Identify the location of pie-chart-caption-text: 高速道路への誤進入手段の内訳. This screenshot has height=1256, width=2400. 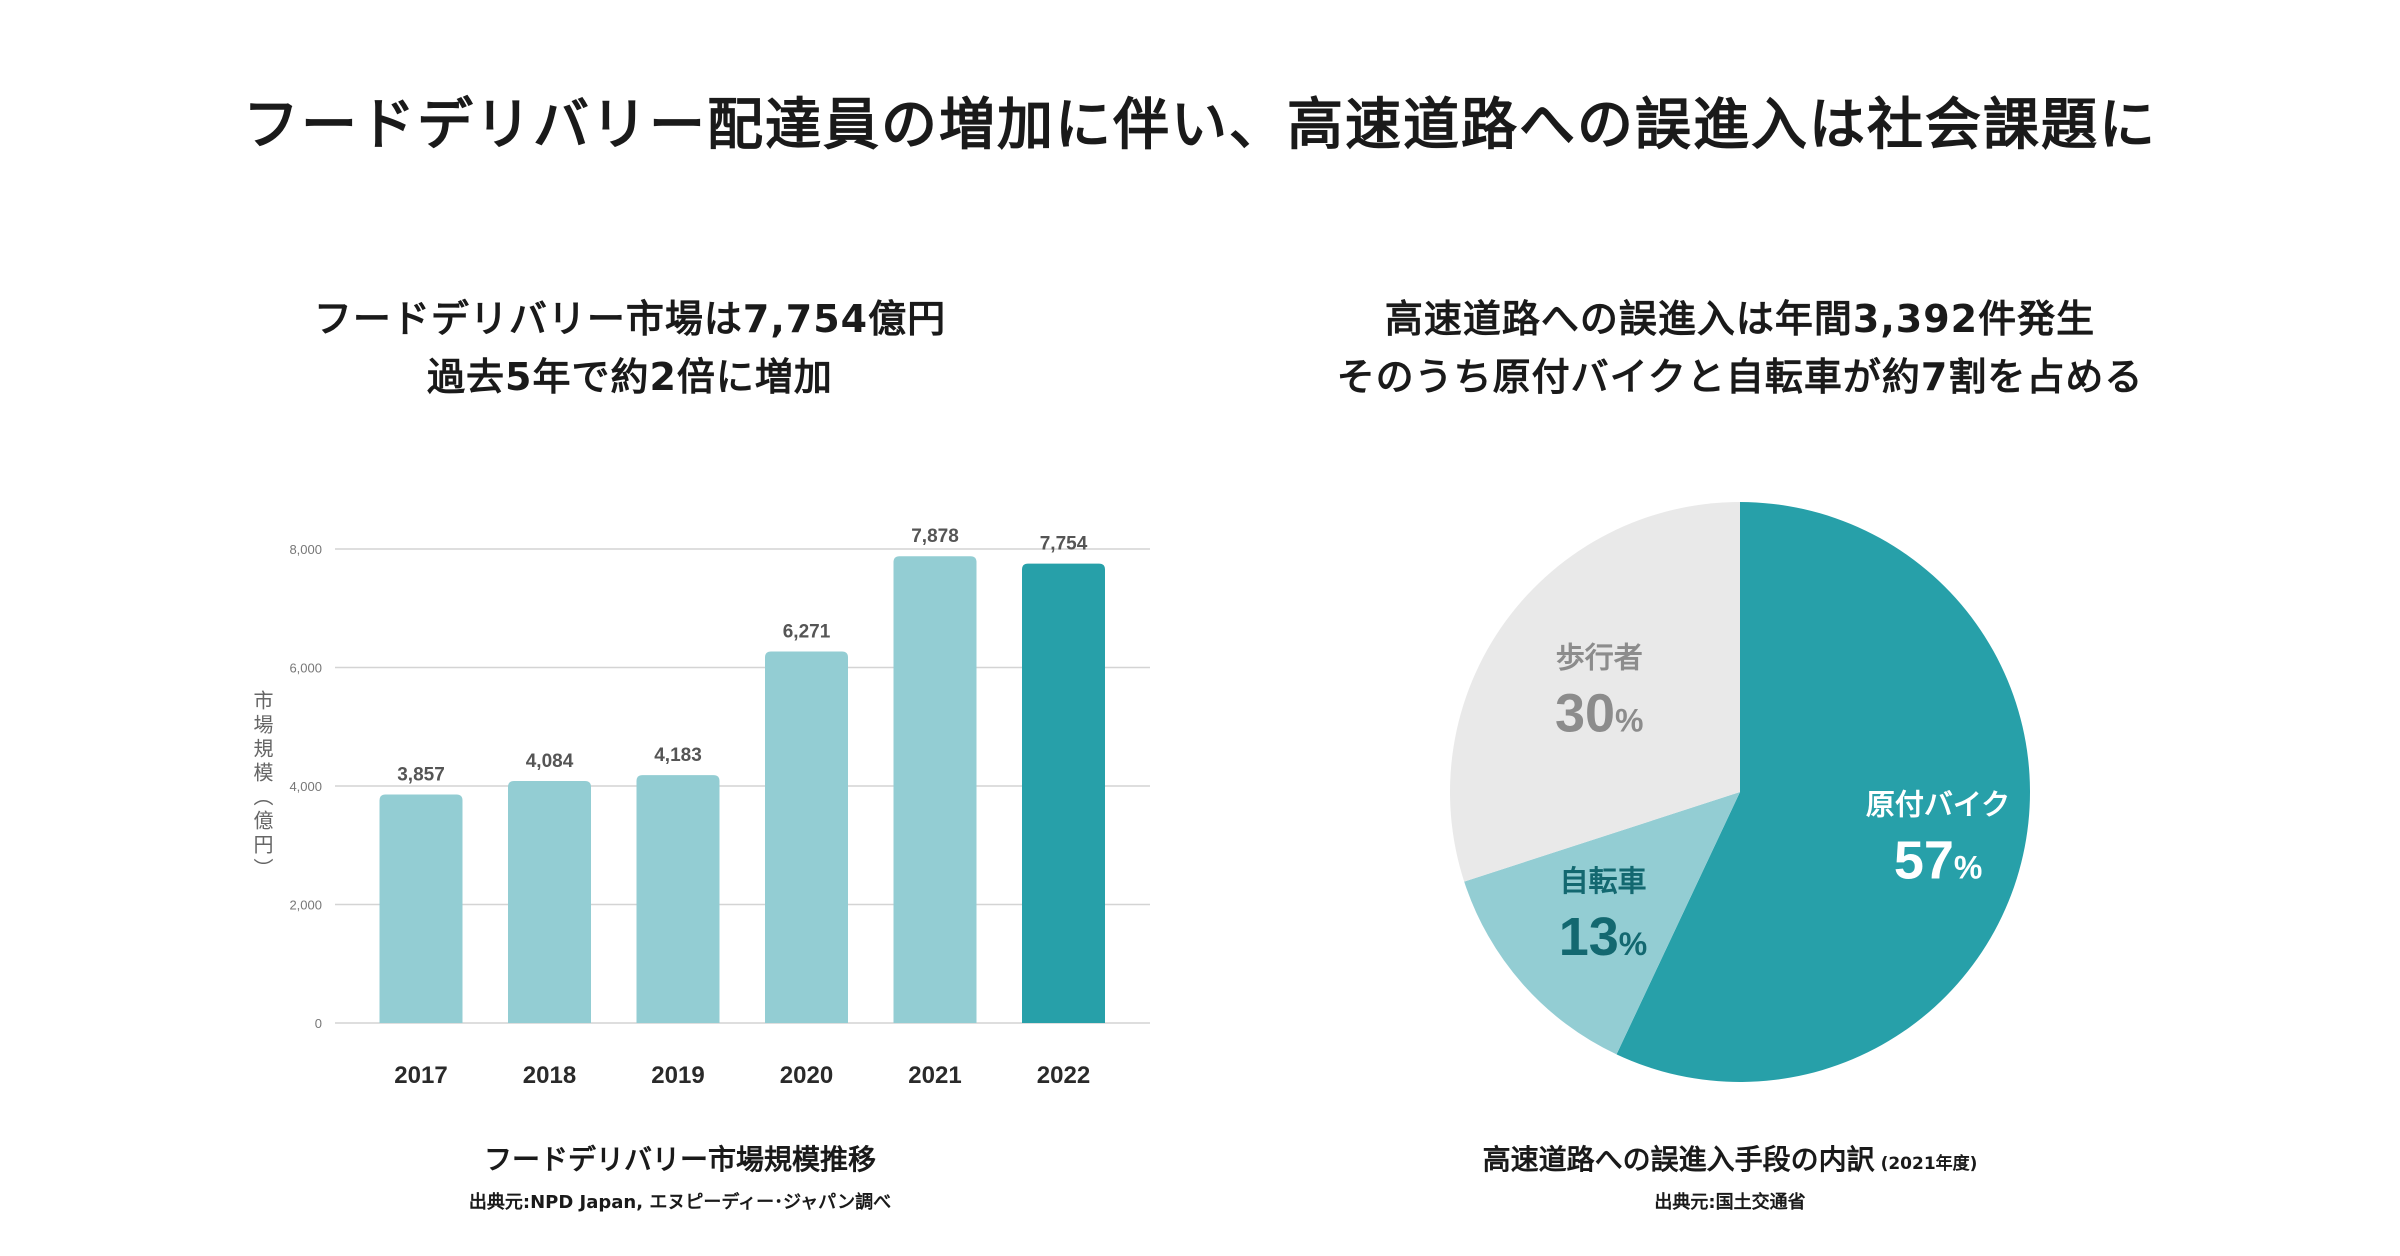
(1678, 1159).